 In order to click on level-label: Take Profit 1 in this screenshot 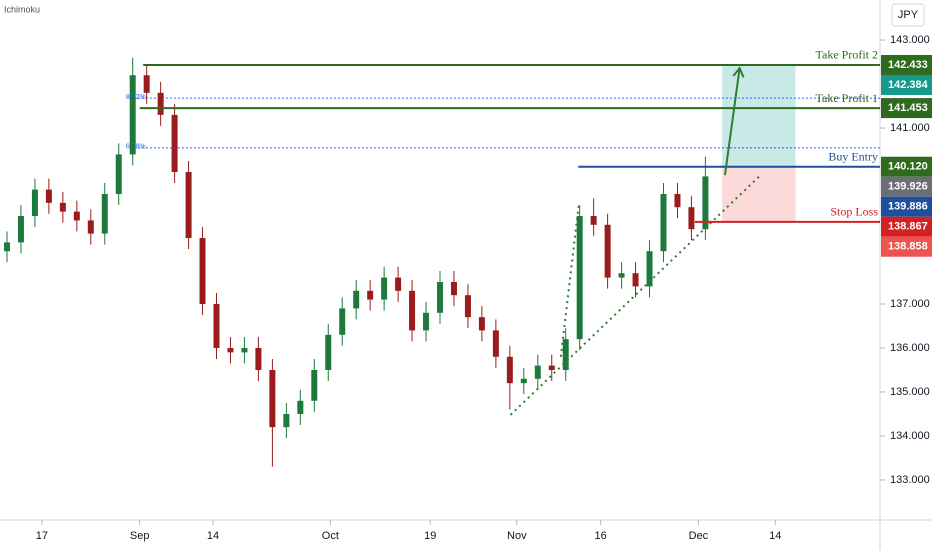, I will do `click(847, 98)`.